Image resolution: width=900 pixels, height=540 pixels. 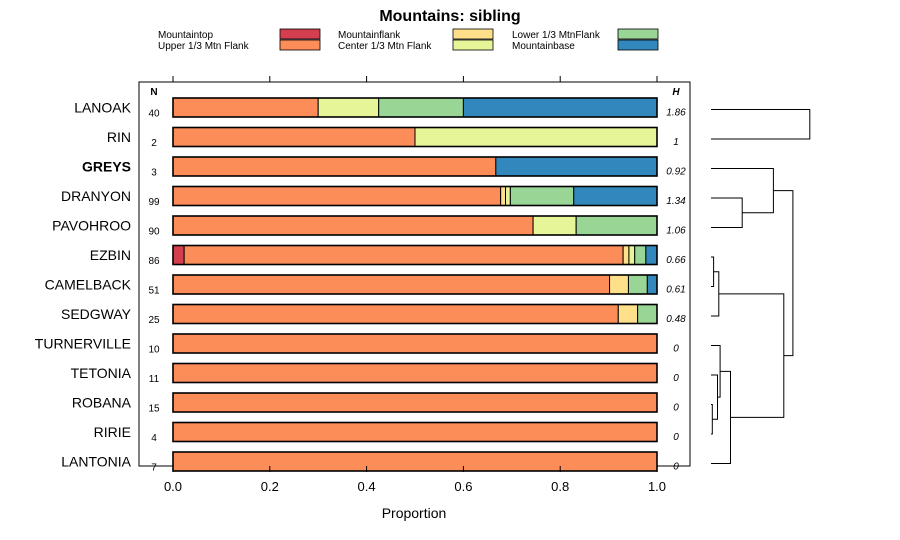 What do you see at coordinates (676, 260) in the screenshot?
I see `h-value: 0.66` at bounding box center [676, 260].